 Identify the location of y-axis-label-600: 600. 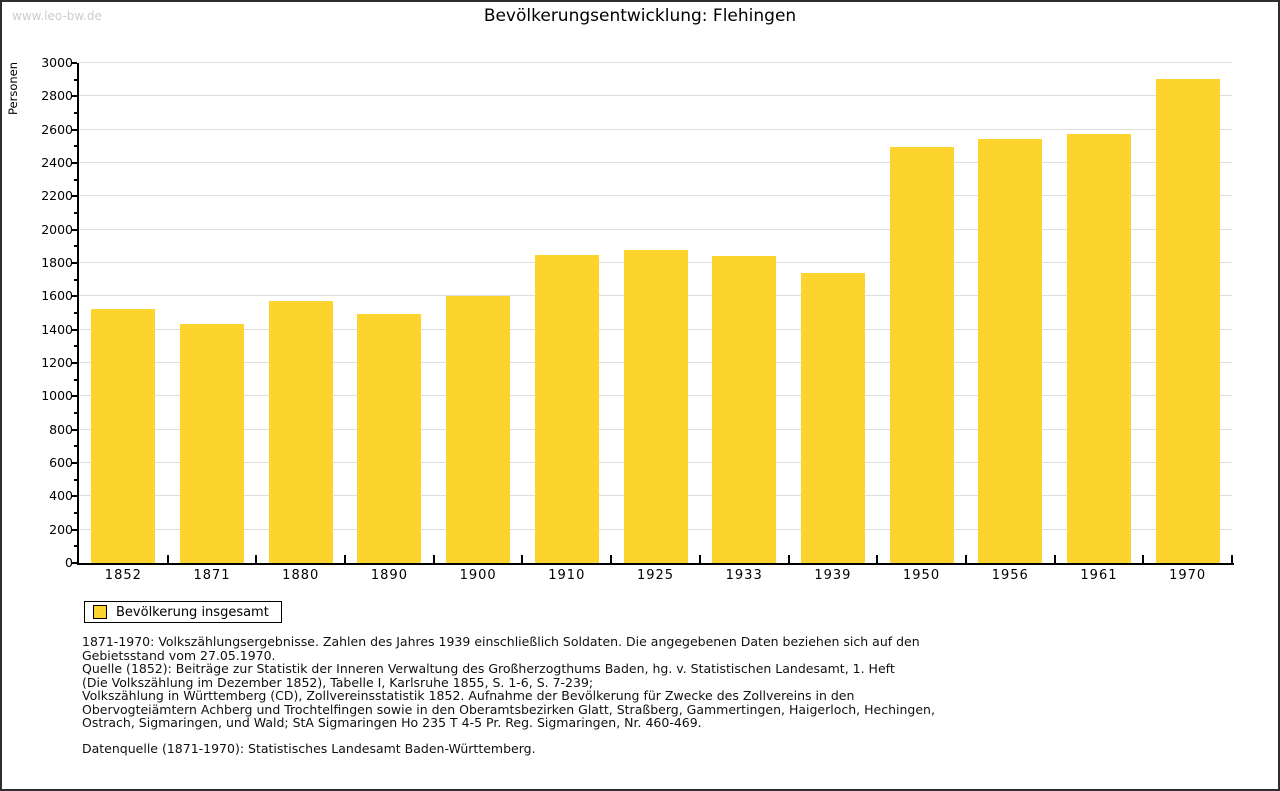
(61, 462).